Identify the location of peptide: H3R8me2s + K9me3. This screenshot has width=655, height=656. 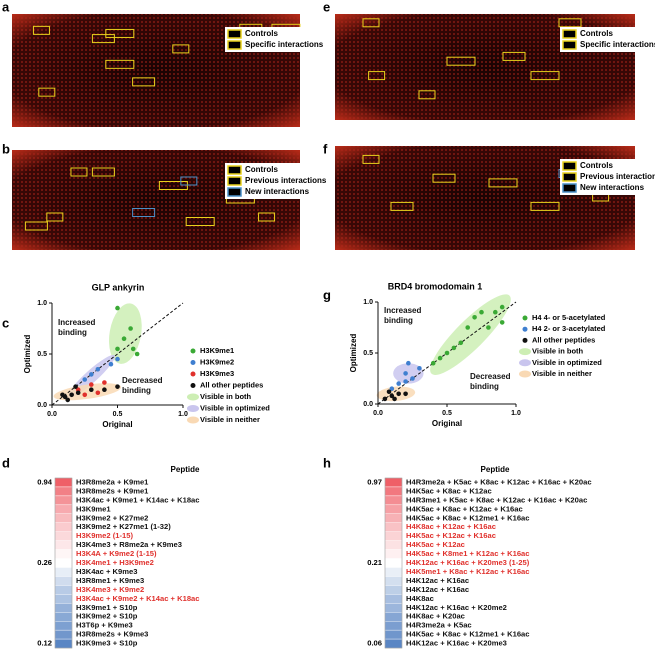
(112, 634).